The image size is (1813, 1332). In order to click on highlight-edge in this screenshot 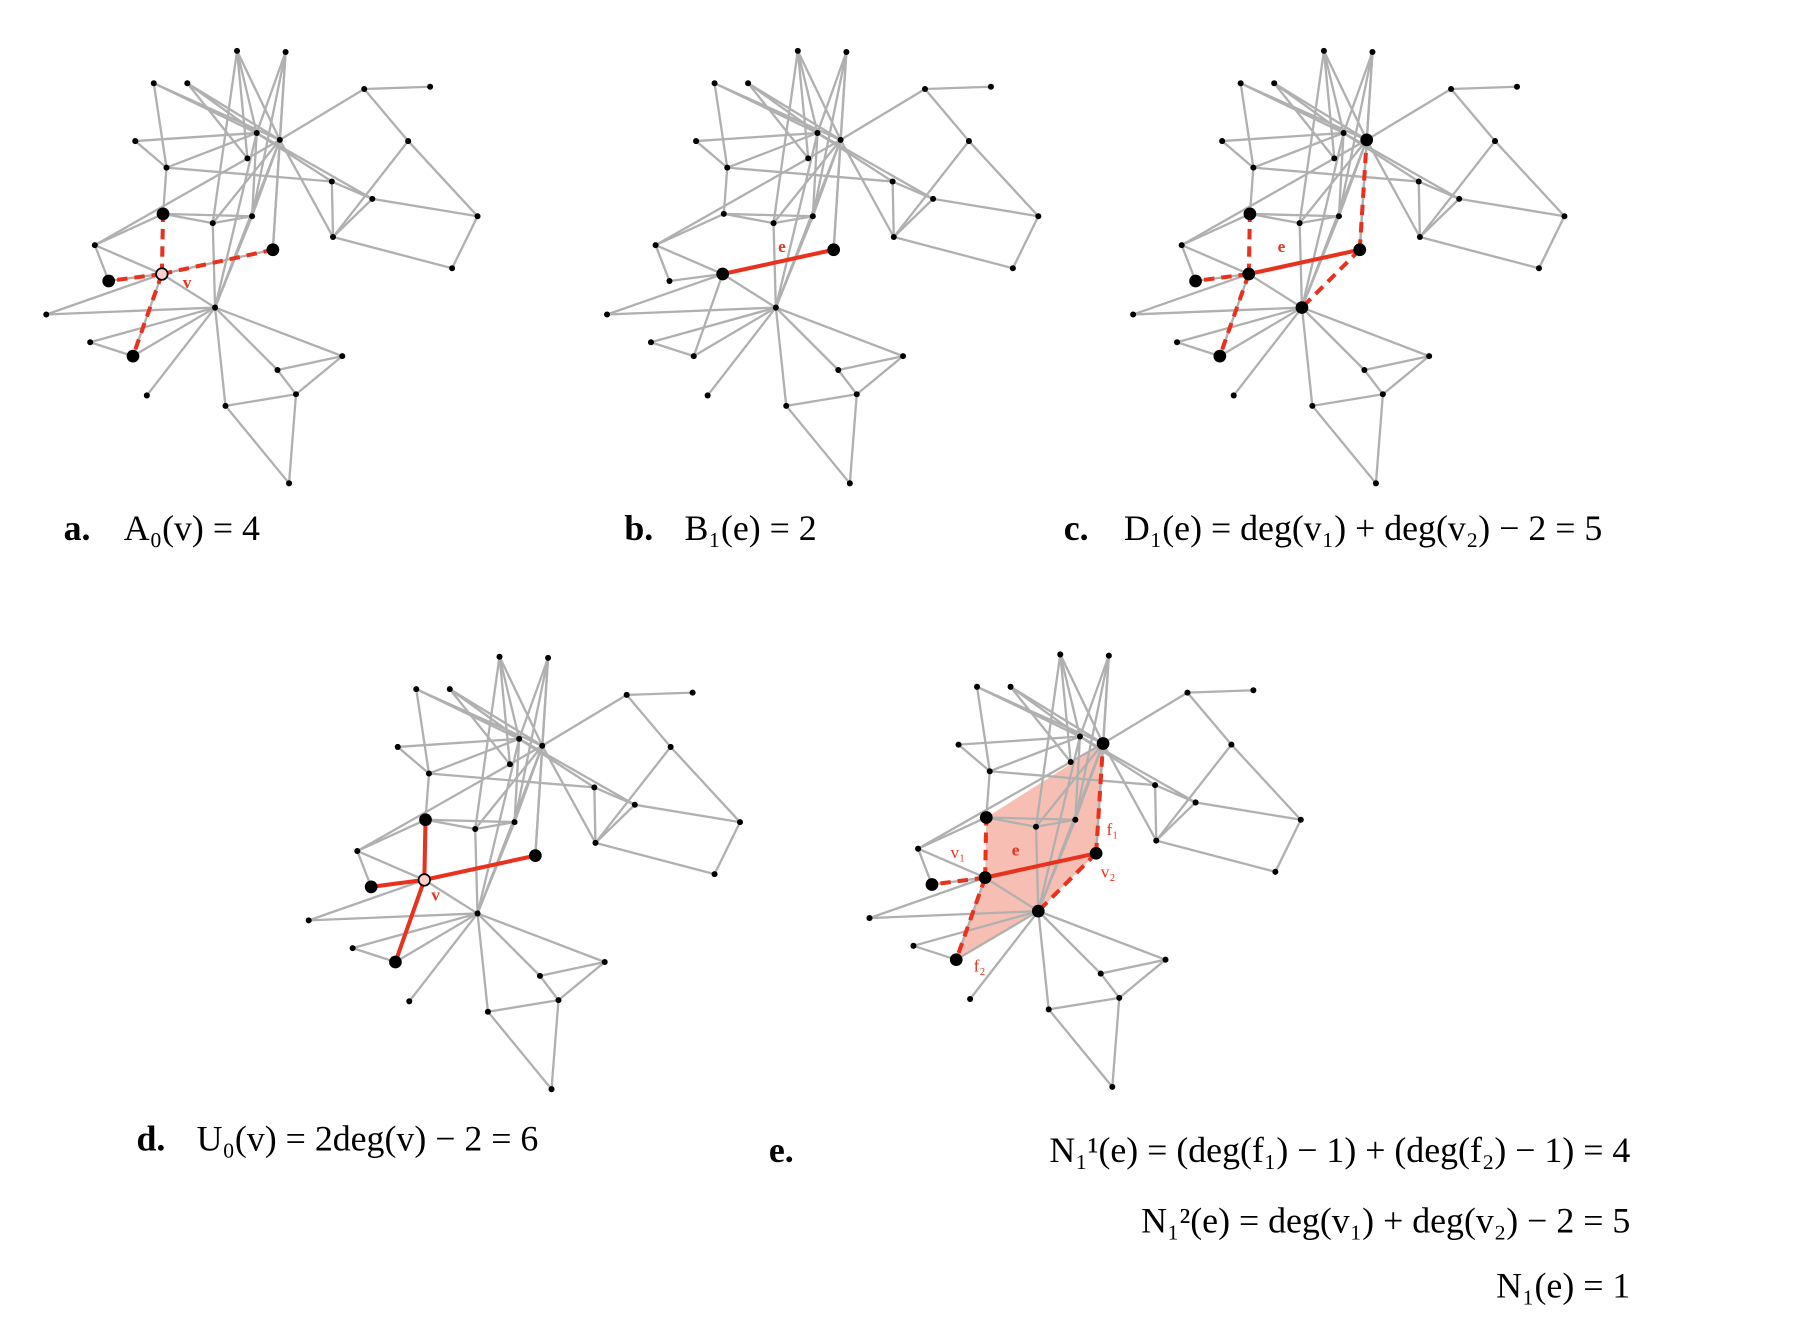, I will do `click(479, 867)`.